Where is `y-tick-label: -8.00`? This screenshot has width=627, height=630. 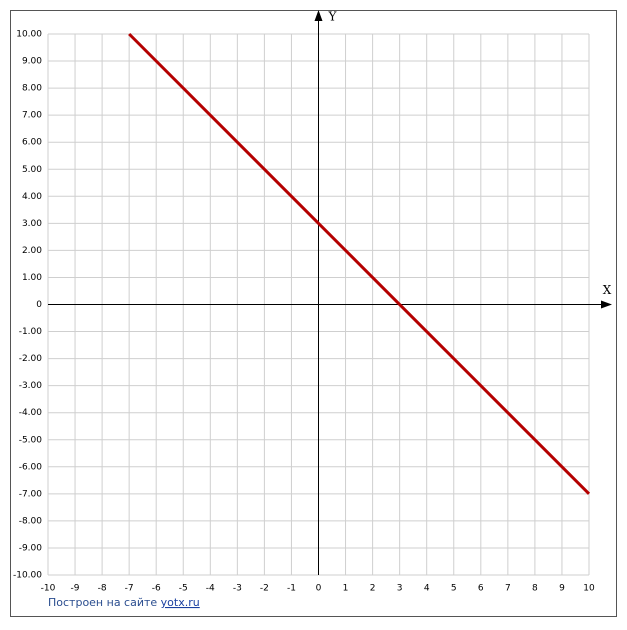 y-tick-label: -8.00 is located at coordinates (31, 521).